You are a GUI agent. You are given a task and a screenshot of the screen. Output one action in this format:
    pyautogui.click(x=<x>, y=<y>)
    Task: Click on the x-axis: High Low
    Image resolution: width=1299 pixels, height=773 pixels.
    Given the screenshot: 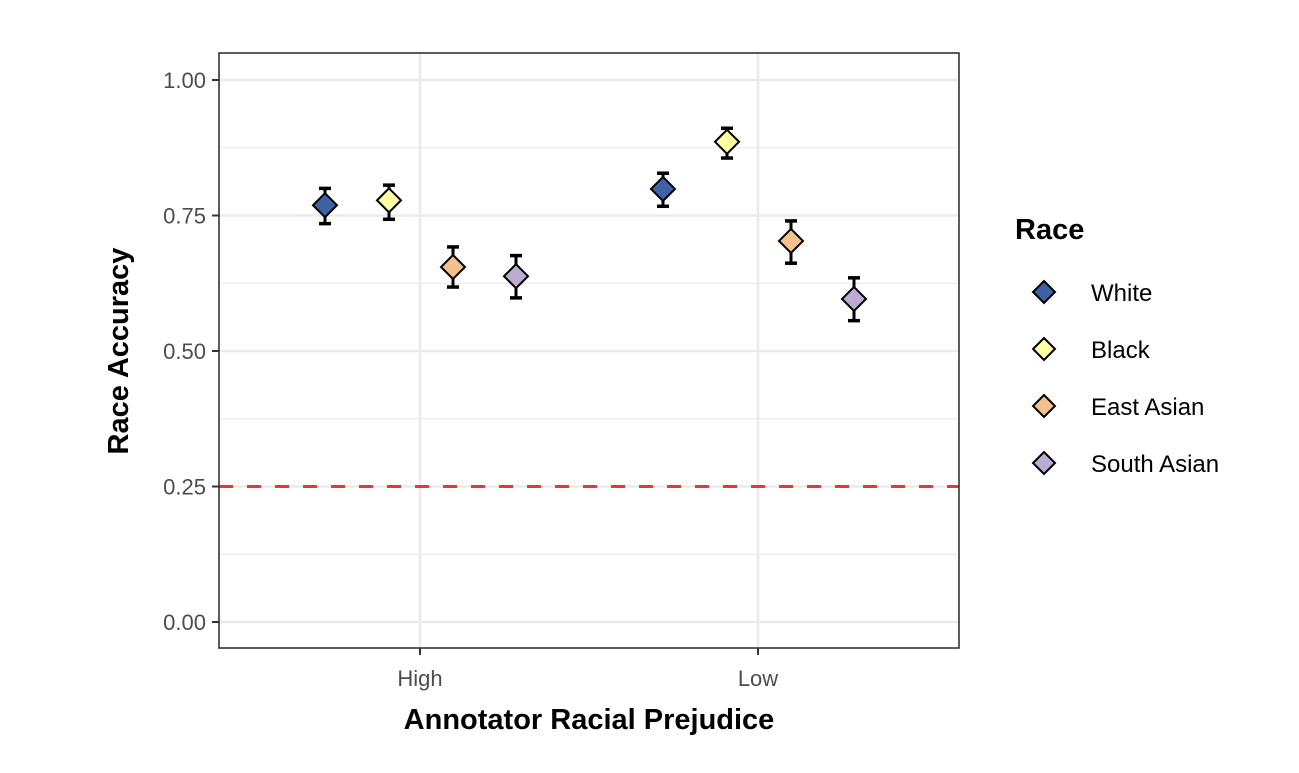 What is the action you would take?
    pyautogui.click(x=587, y=669)
    